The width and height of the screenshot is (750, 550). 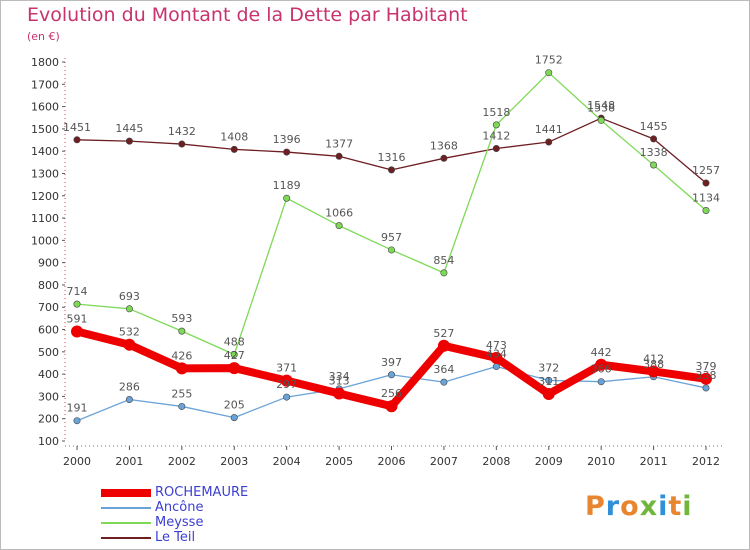 I want to click on legend-item: Ancône, so click(x=251, y=508).